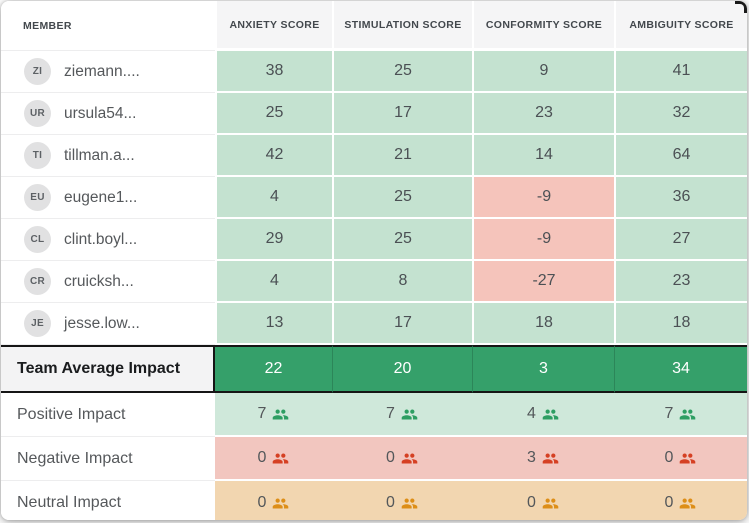 Image resolution: width=749 pixels, height=523 pixels. I want to click on table-row: UR ursula54... 25 17 23 32, so click(374, 114).